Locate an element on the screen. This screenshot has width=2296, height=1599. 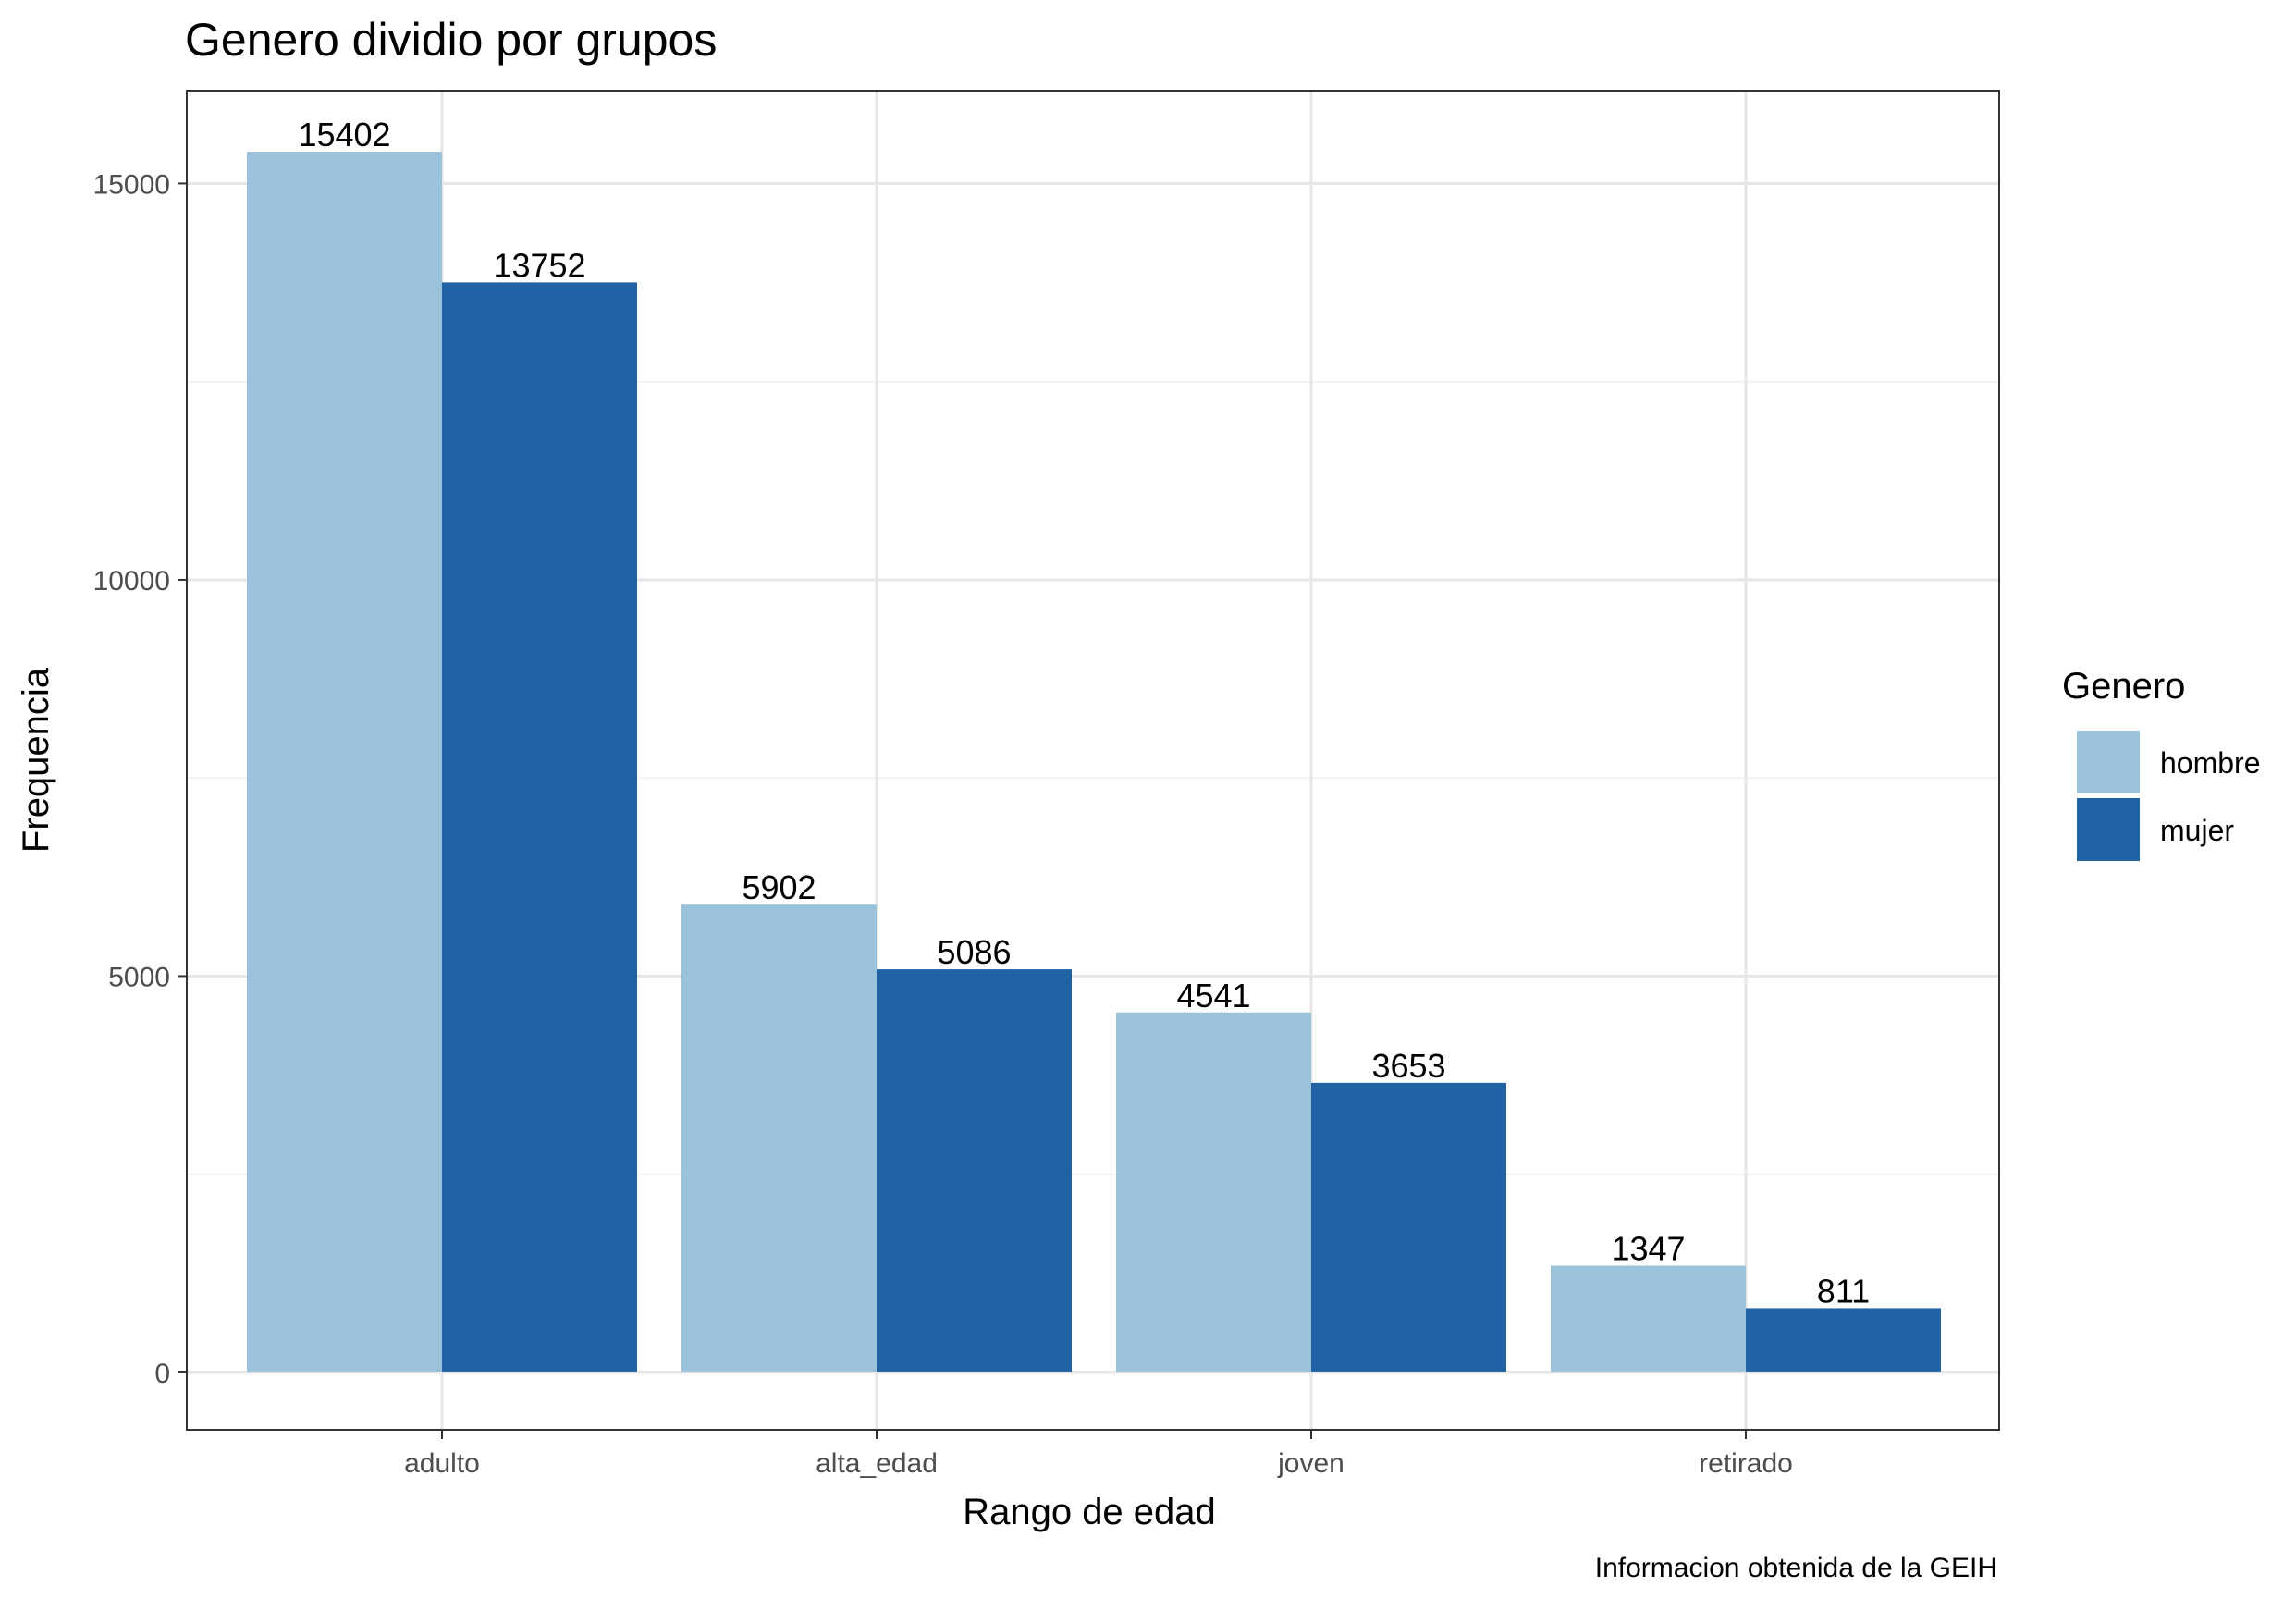
bar-hombre-alta_edad is located at coordinates (779, 1138).